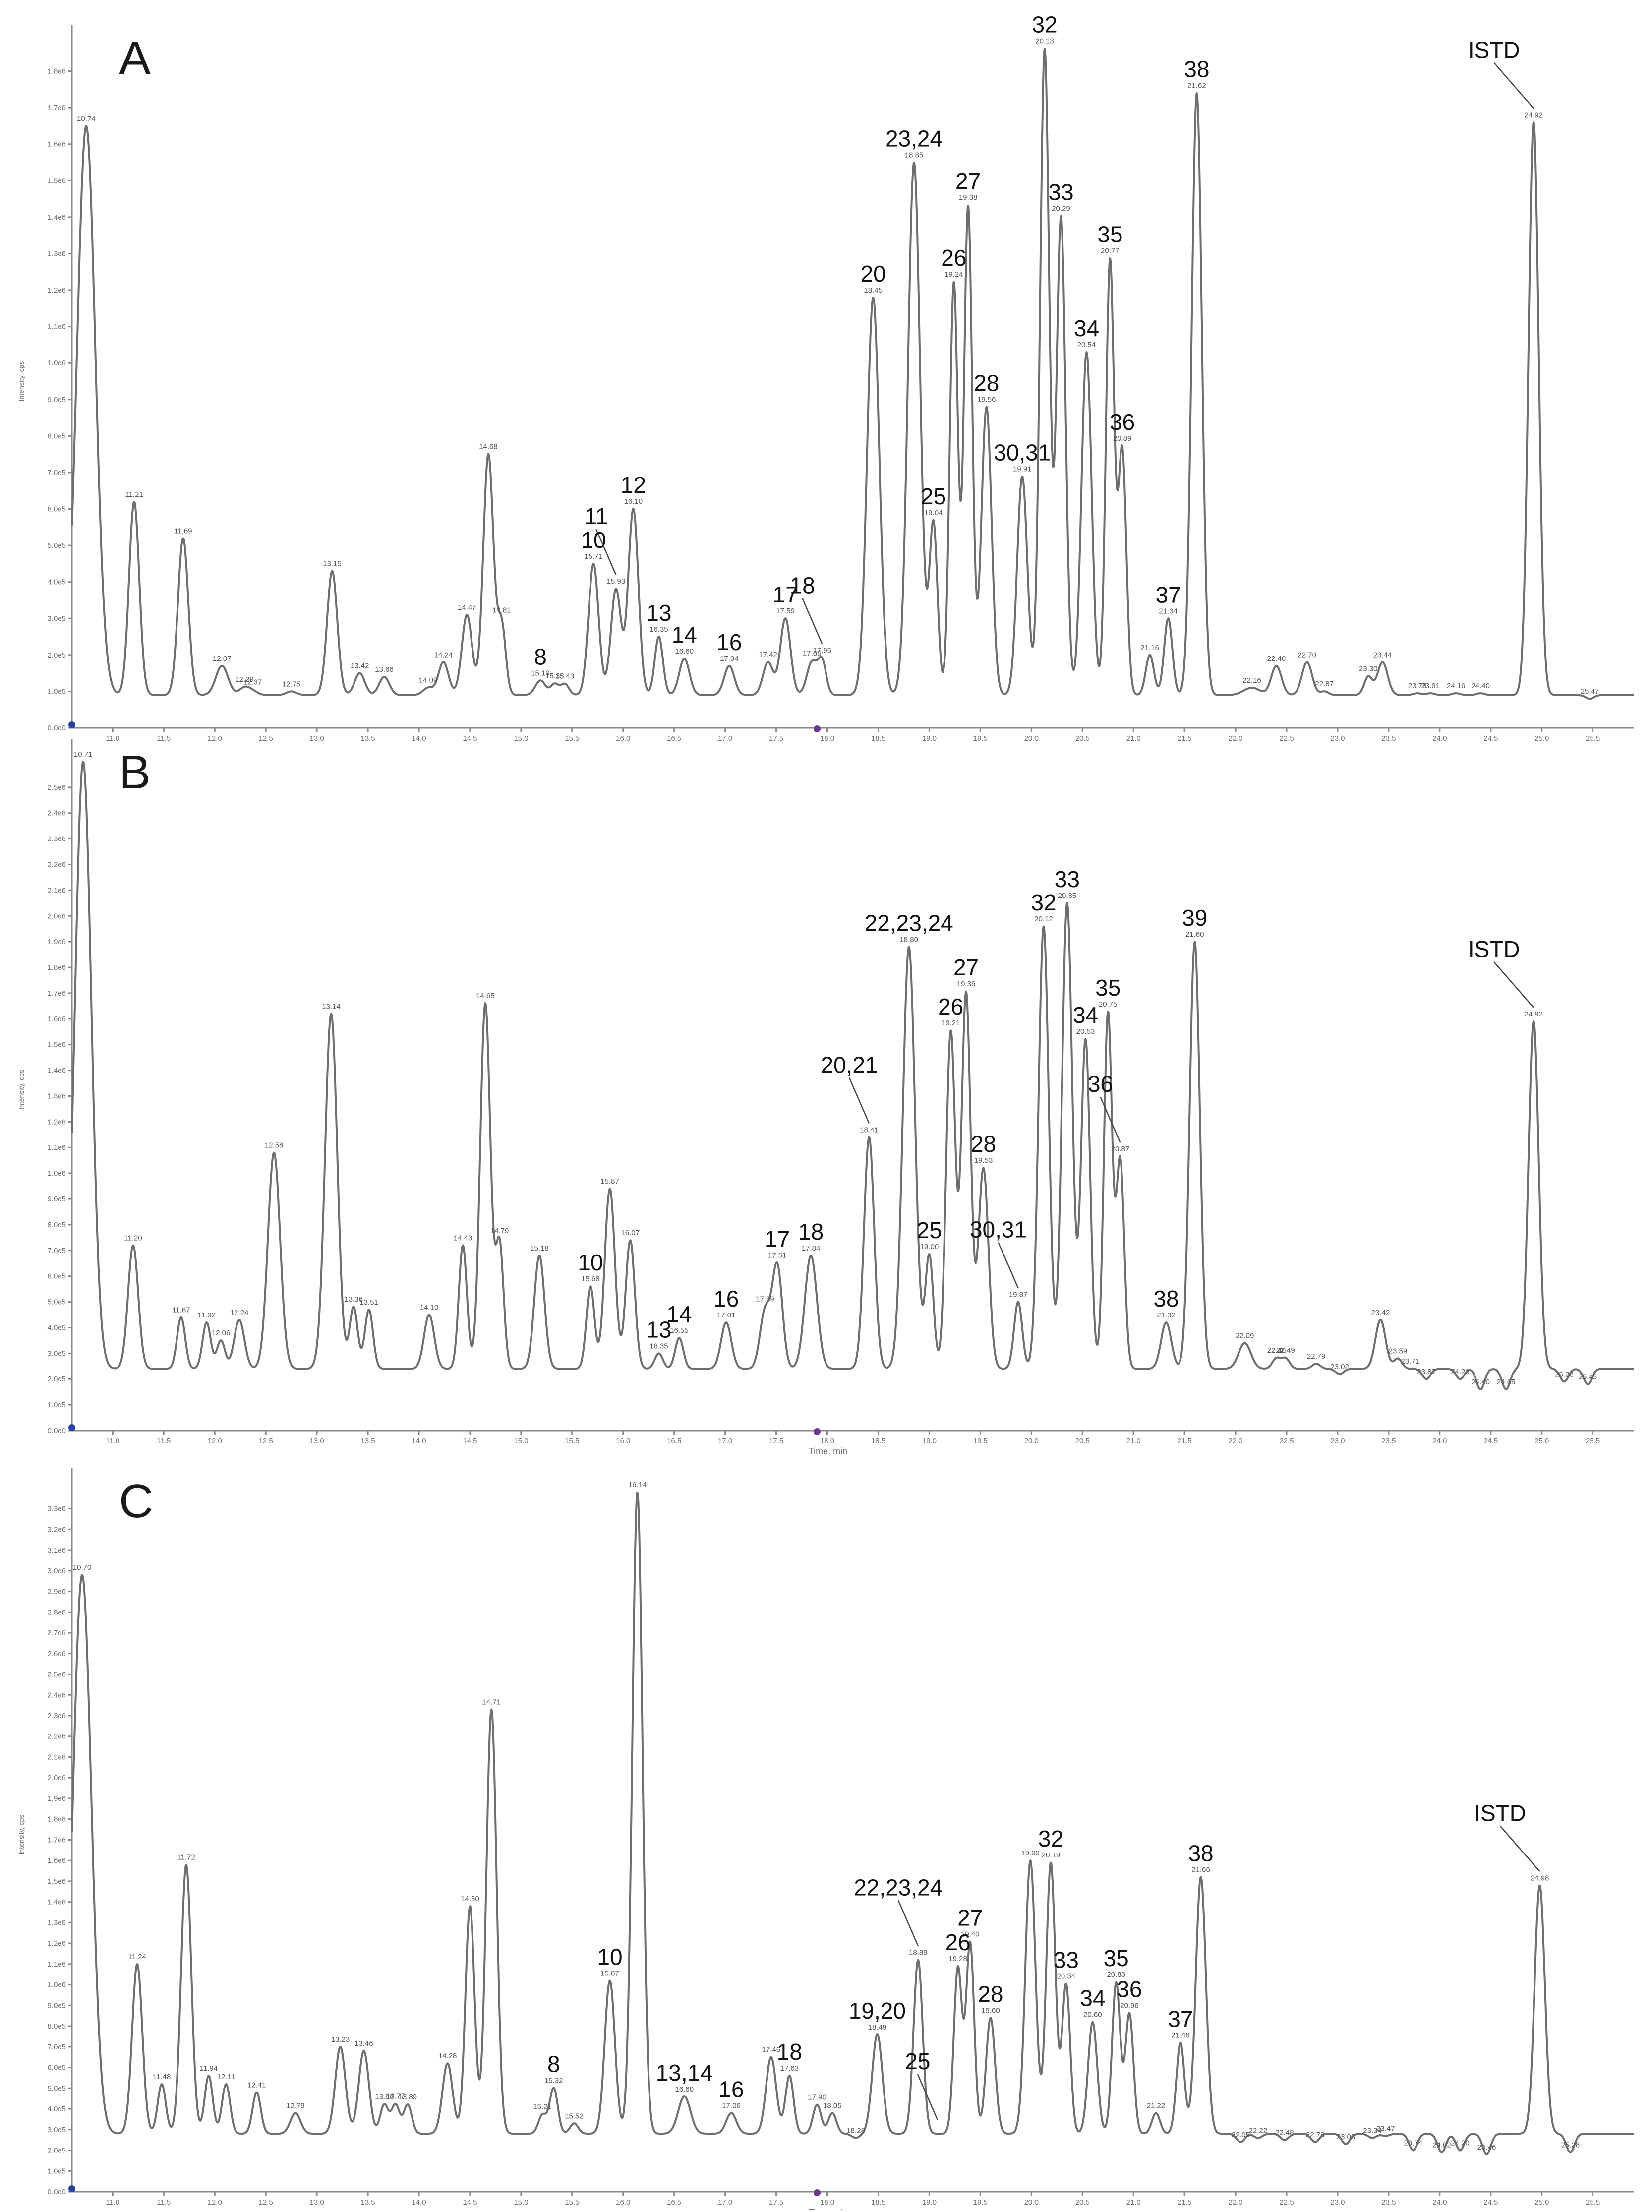 Image resolution: width=1652 pixels, height=2212 pixels. I want to click on peak-rt-label: 12.79, so click(295, 2105).